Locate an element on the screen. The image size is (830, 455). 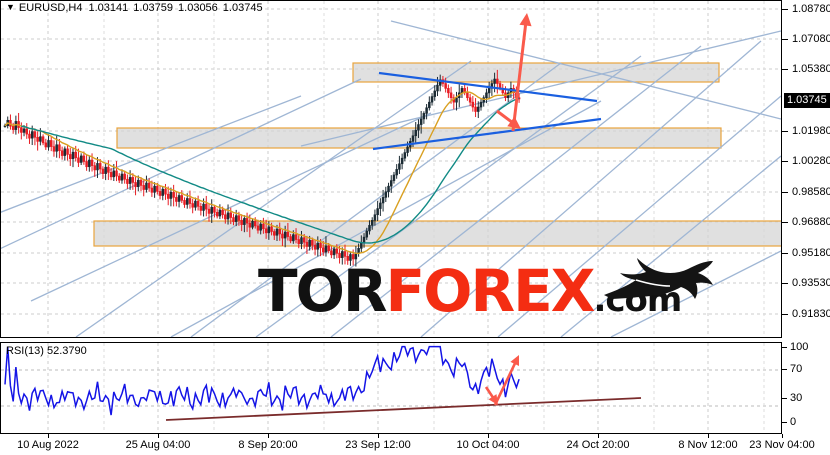
price-axis-label: 0.95180 is located at coordinates (811, 253).